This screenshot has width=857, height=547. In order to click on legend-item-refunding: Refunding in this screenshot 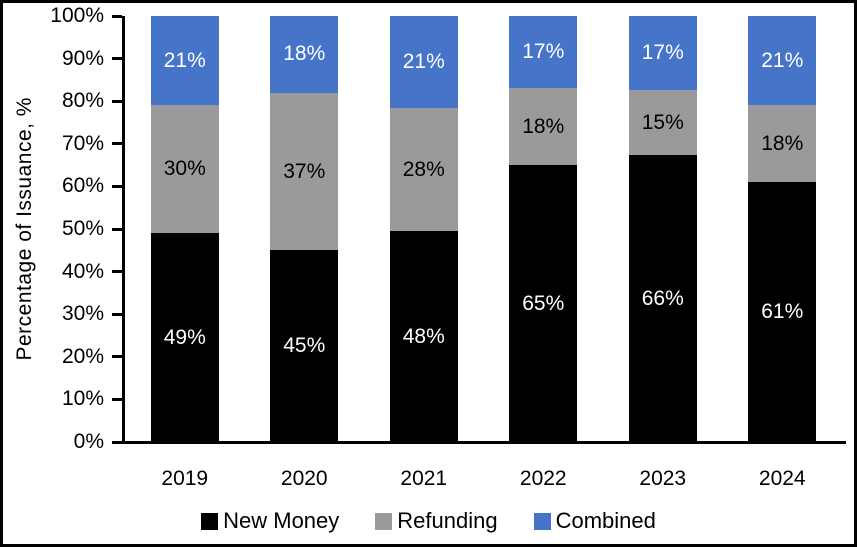, I will do `click(436, 521)`.